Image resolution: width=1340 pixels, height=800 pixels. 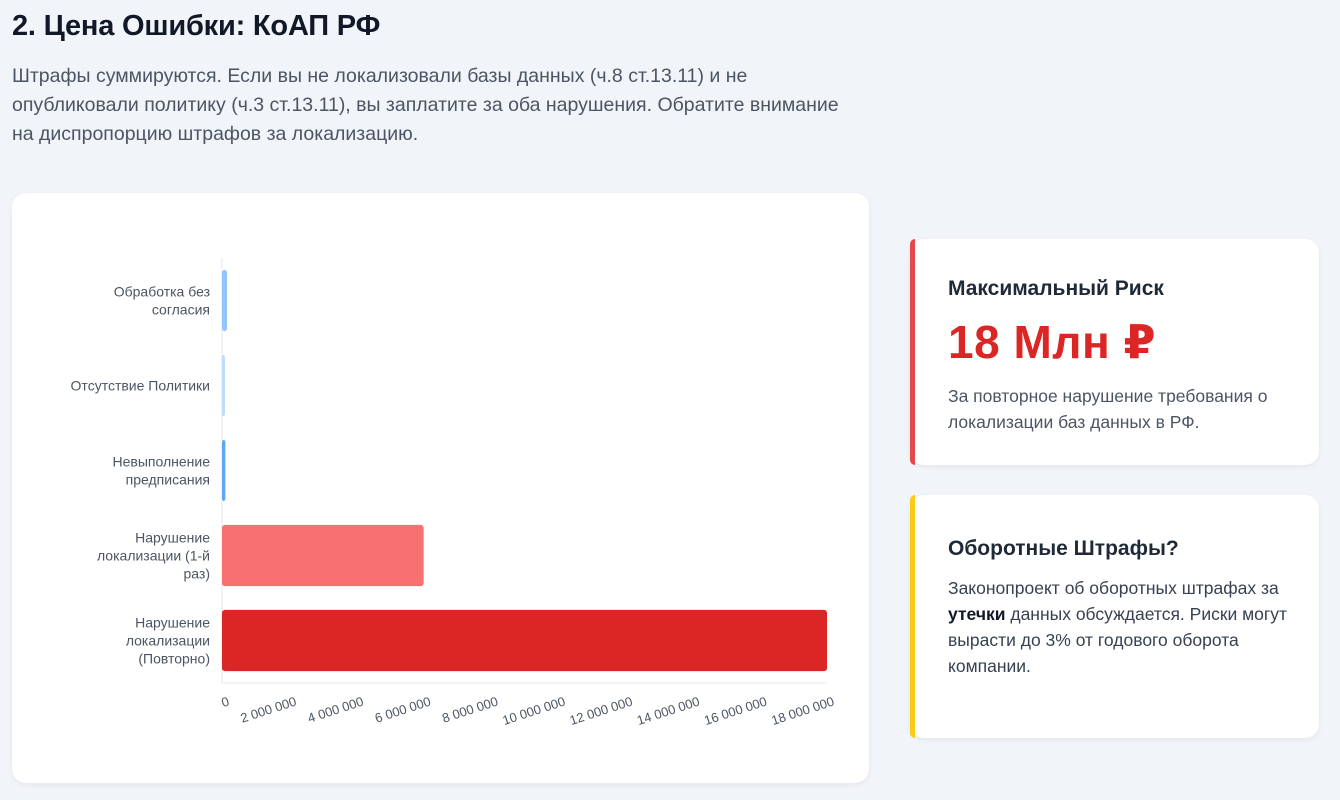 What do you see at coordinates (162, 462) in the screenshot?
I see `category-label-line: Невыполнение` at bounding box center [162, 462].